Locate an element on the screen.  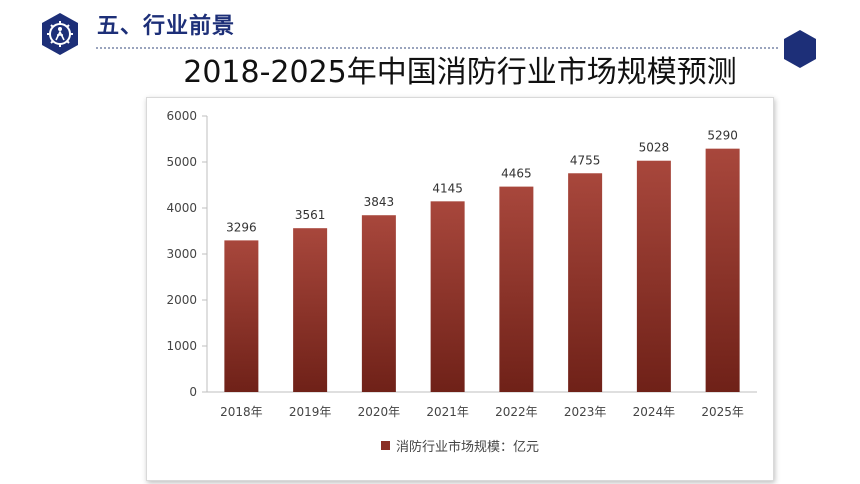
data-label: 5028 is located at coordinates (654, 148).